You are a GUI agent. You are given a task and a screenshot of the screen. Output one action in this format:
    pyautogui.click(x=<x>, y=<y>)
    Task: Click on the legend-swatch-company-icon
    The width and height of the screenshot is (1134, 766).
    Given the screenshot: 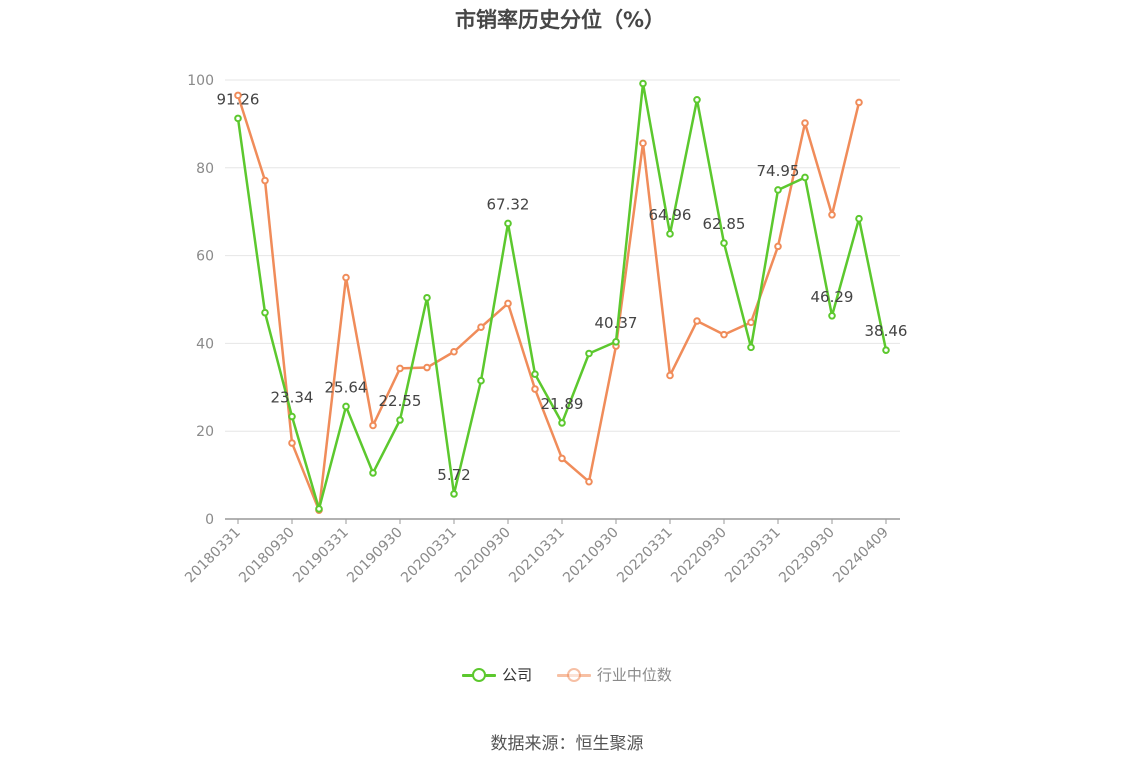 What is the action you would take?
    pyautogui.click(x=479, y=675)
    